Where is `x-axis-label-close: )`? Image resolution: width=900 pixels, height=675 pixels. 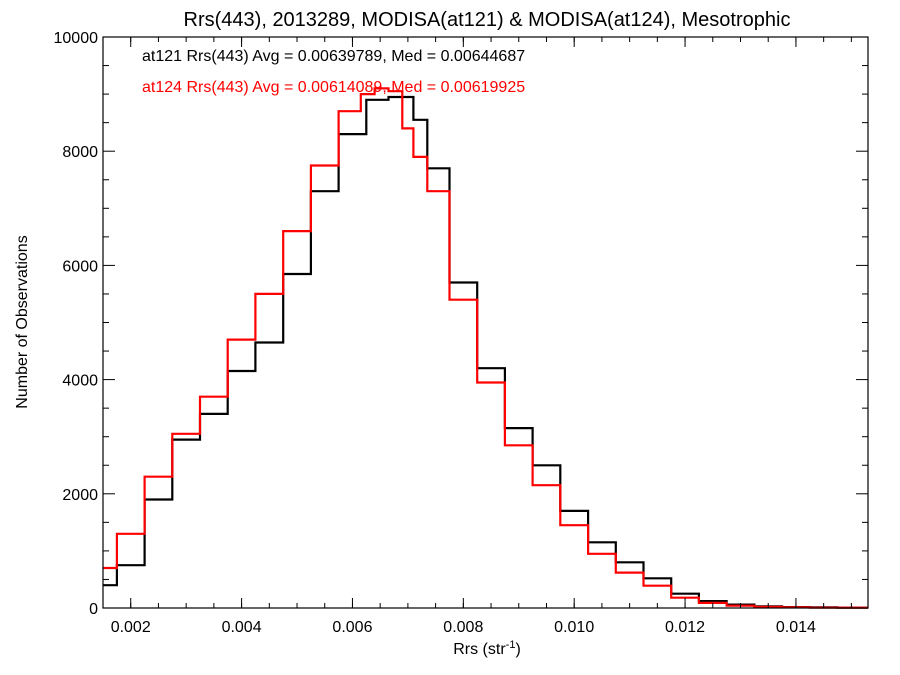
x-axis-label-close: ) is located at coordinates (517, 649).